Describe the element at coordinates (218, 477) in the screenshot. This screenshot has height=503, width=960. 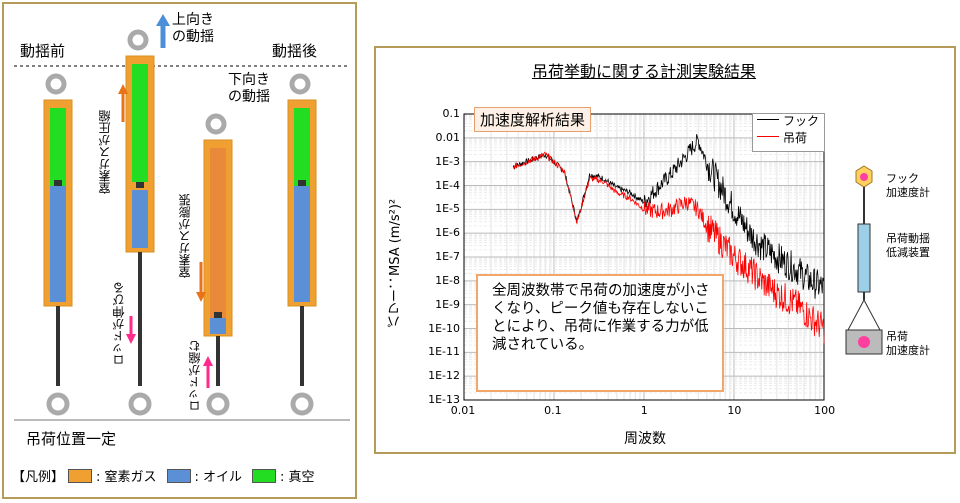
I see `legend-oil: : オイル` at that location.